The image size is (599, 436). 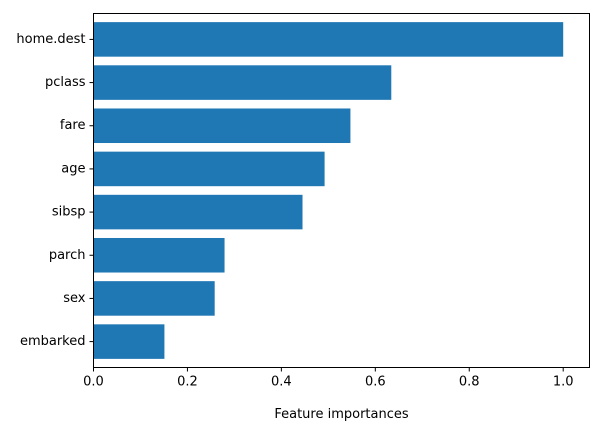 I want to click on y-tick-label-age: age, so click(x=73, y=168).